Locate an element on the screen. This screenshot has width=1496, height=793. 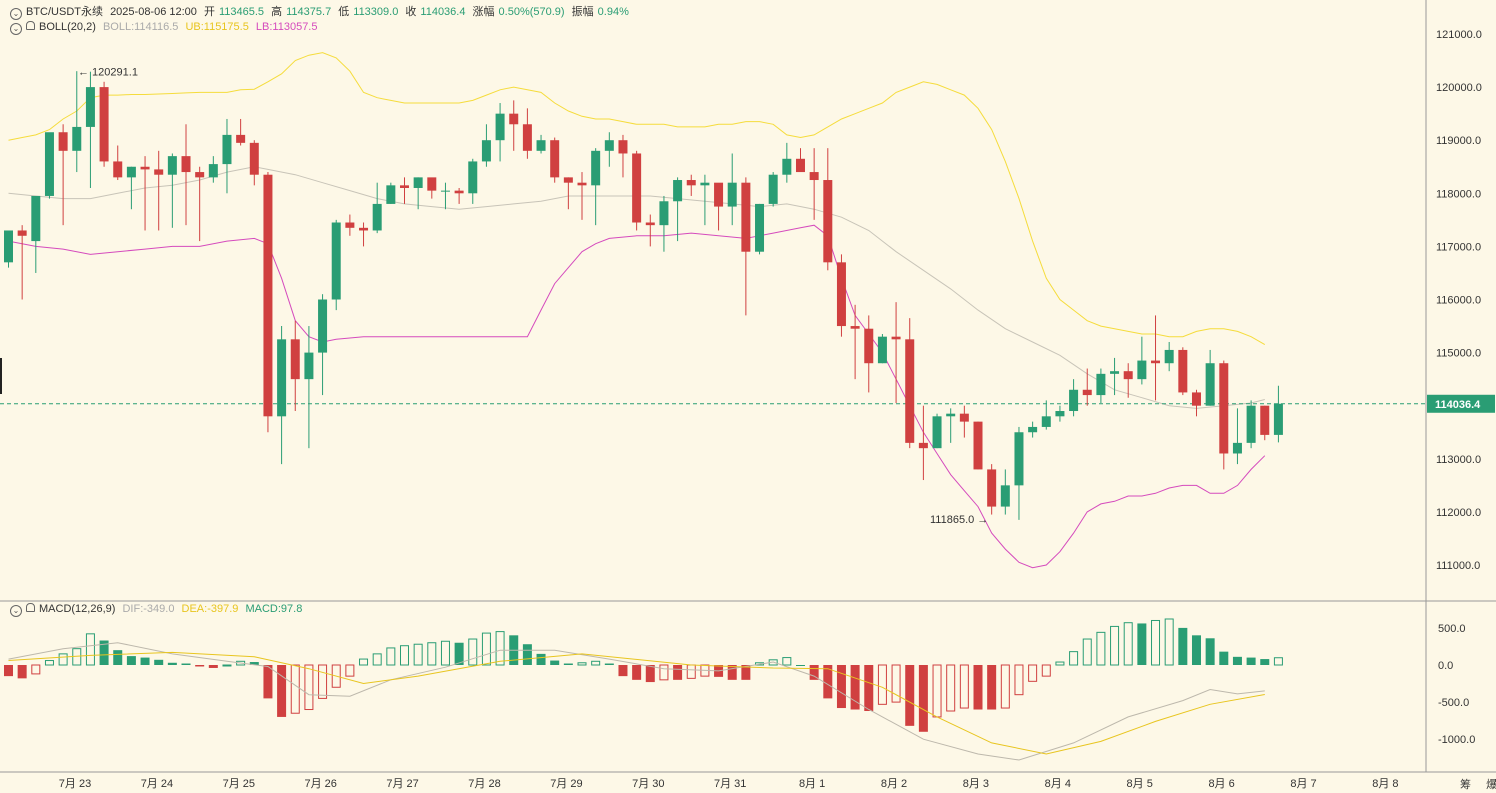
price-tick-label: 113000.0 is located at coordinates (1458, 460).